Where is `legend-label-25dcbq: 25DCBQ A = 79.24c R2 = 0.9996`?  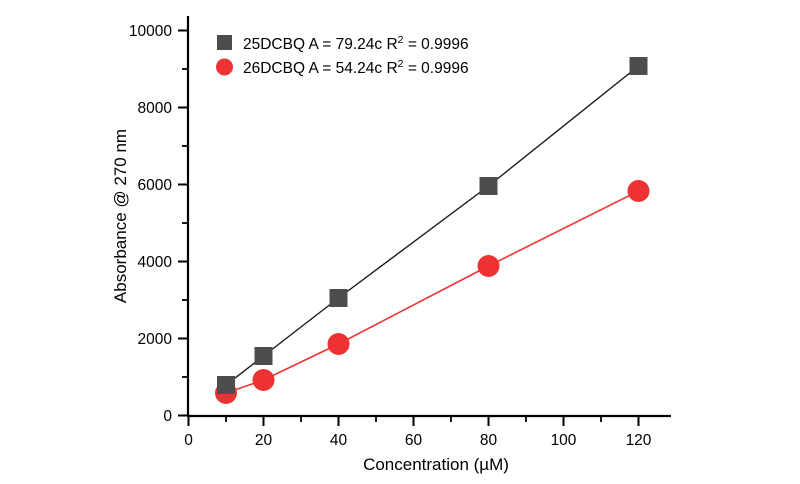
legend-label-25dcbq: 25DCBQ A = 79.24c R2 = 0.9996 is located at coordinates (356, 43).